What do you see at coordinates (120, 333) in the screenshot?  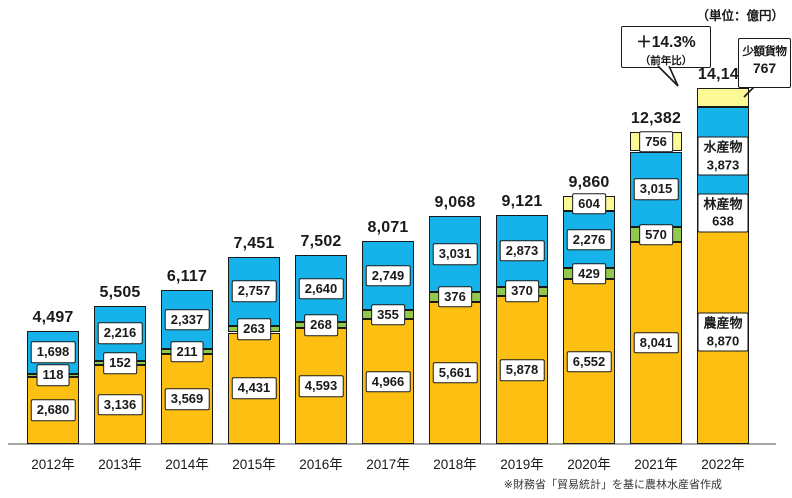 I see `segment-value-label-fish-2013年: 2,216` at bounding box center [120, 333].